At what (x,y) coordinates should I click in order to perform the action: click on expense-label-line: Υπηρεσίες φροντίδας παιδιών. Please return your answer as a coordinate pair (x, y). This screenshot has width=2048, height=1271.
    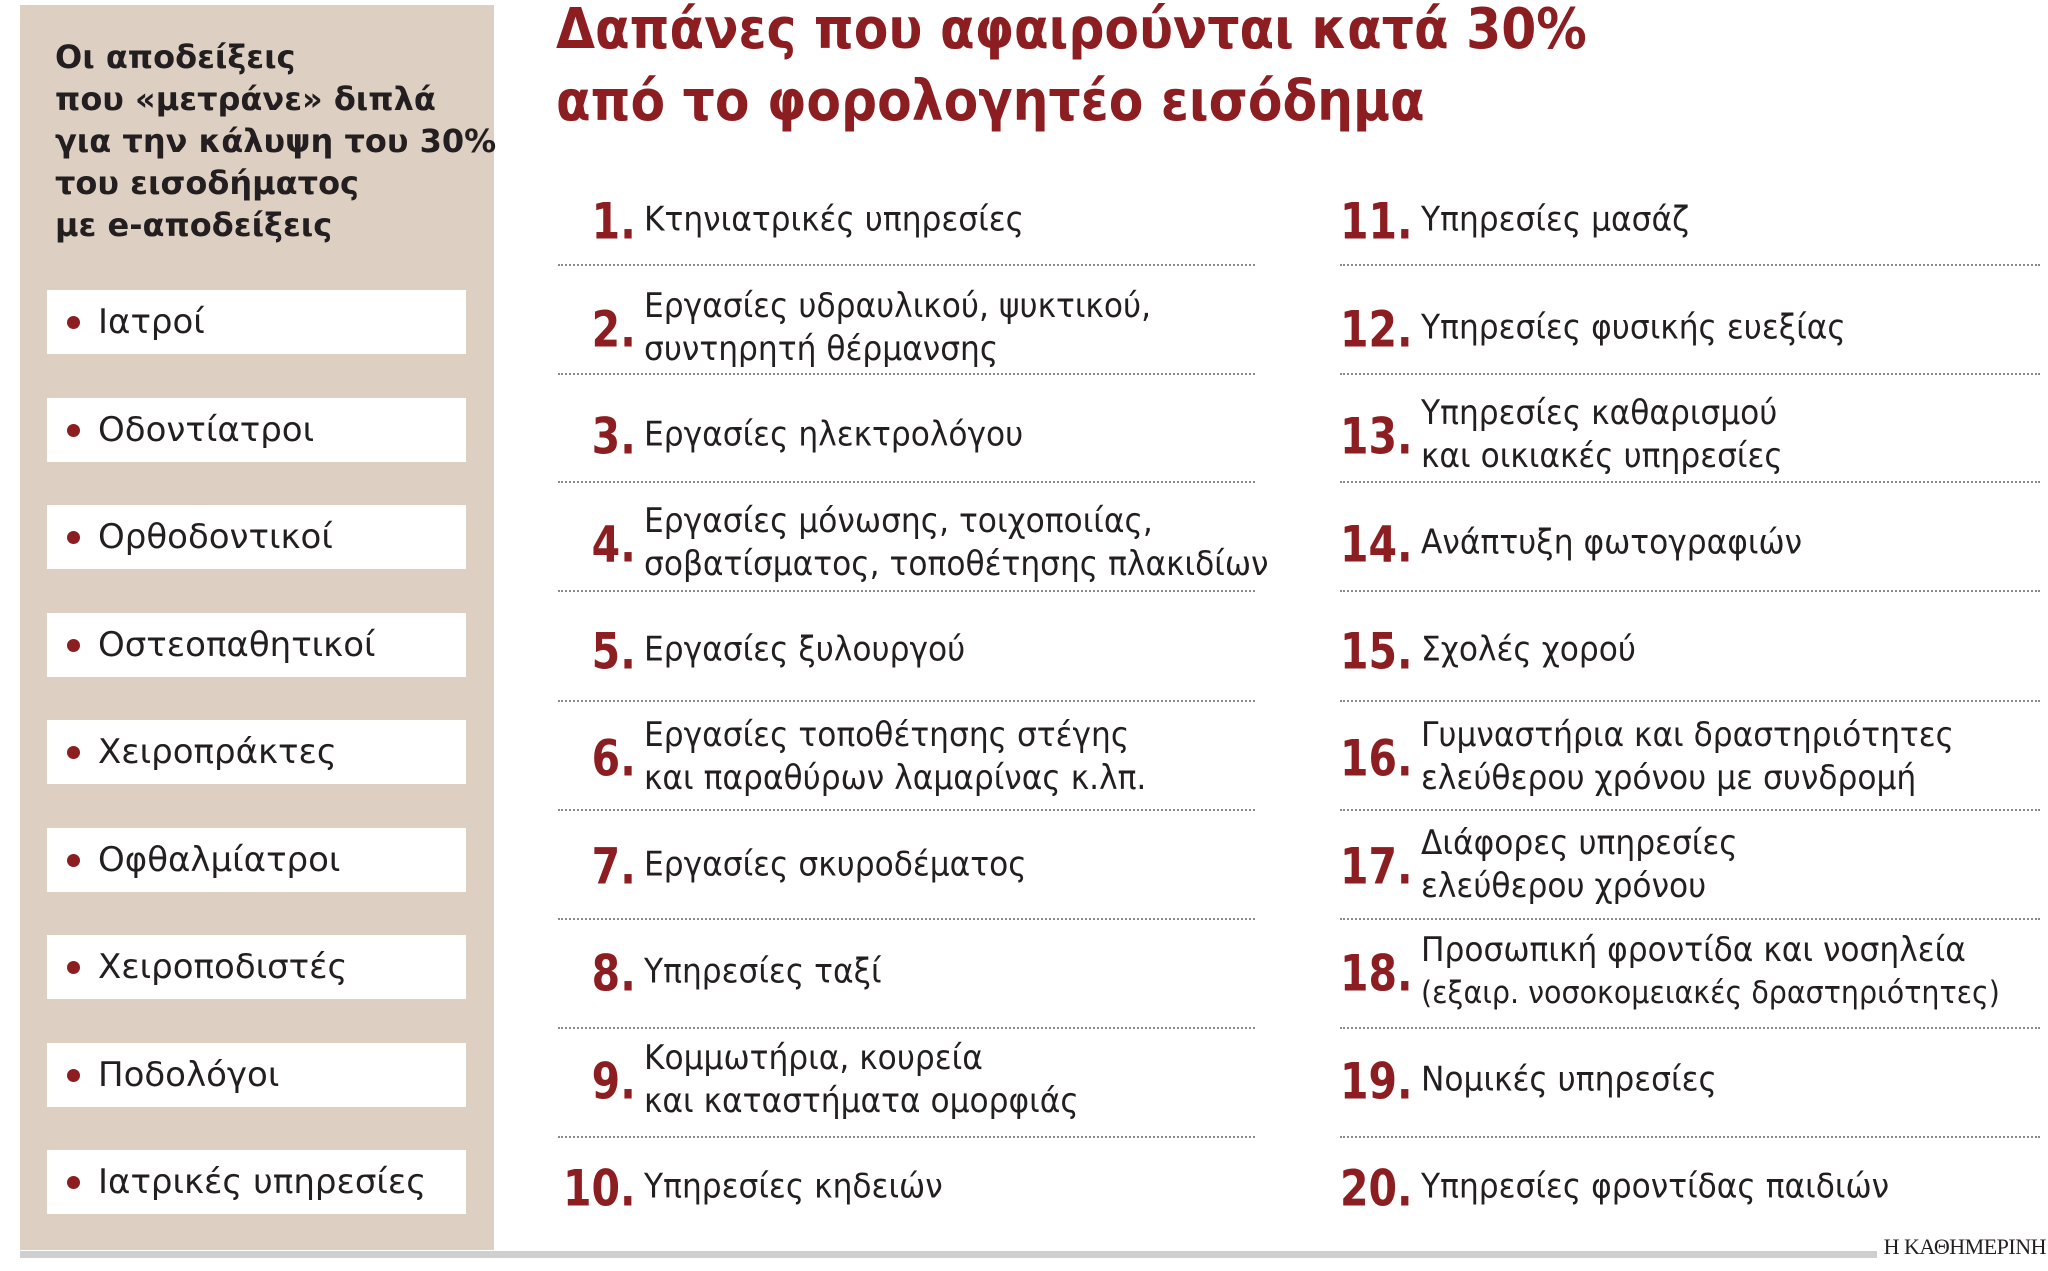
    Looking at the image, I should click on (1655, 1186).